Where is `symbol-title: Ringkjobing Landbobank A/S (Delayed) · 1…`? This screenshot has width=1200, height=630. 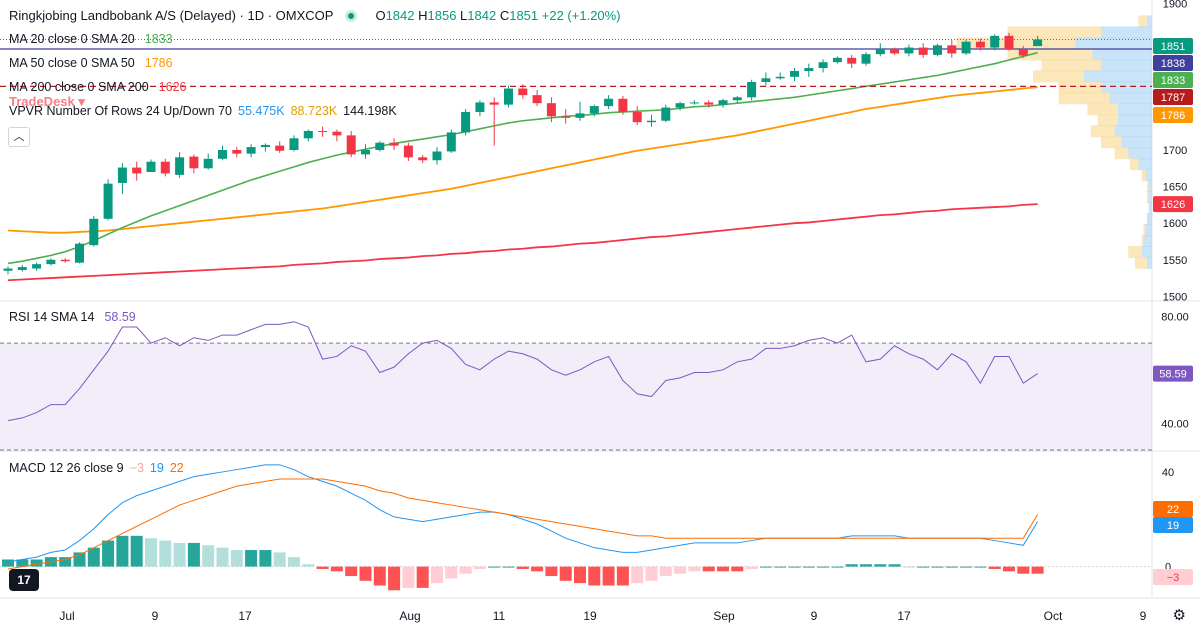 symbol-title: Ringkjobing Landbobank A/S (Delayed) · 1… is located at coordinates (171, 15).